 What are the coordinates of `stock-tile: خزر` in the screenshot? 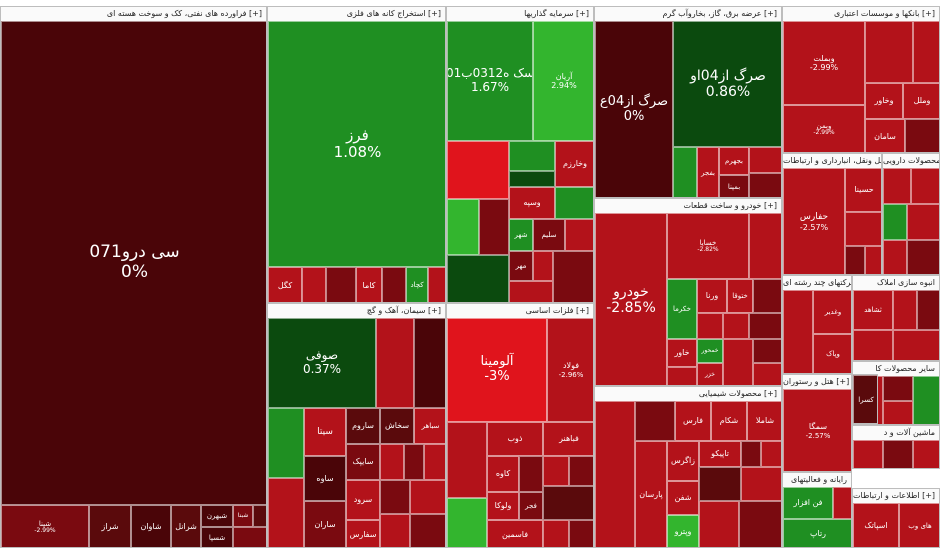 It's located at (710, 374).